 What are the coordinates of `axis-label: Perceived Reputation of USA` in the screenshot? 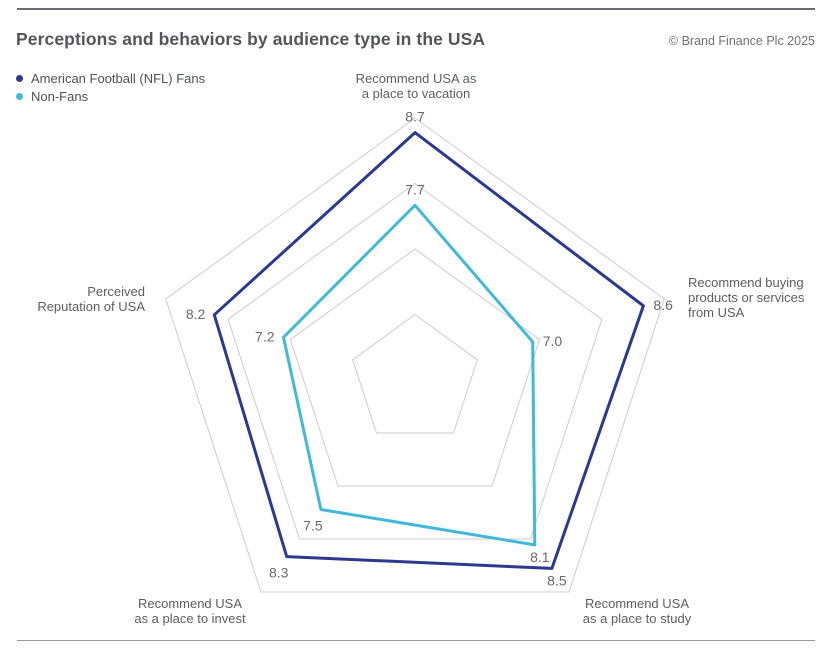 It's located at (91, 299).